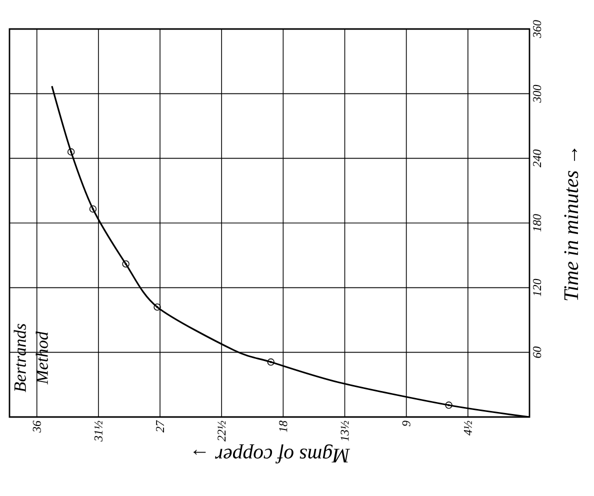 This screenshot has height=496, width=594. What do you see at coordinates (36, 426) in the screenshot?
I see `x-tick-label: 36` at bounding box center [36, 426].